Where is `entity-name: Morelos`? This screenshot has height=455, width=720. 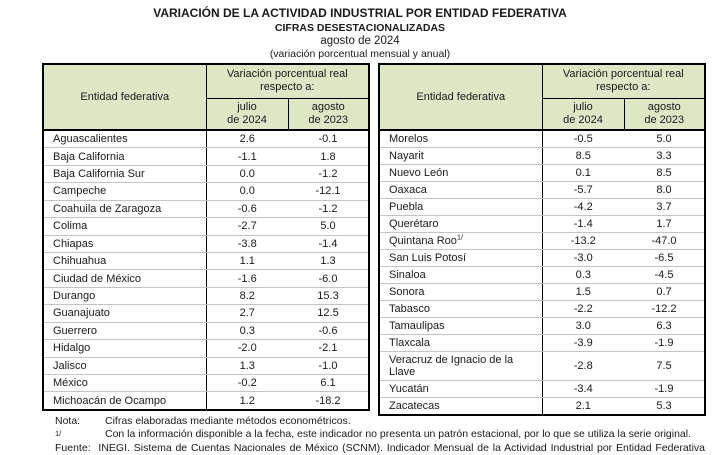
entity-name: Morelos is located at coordinates (461, 139).